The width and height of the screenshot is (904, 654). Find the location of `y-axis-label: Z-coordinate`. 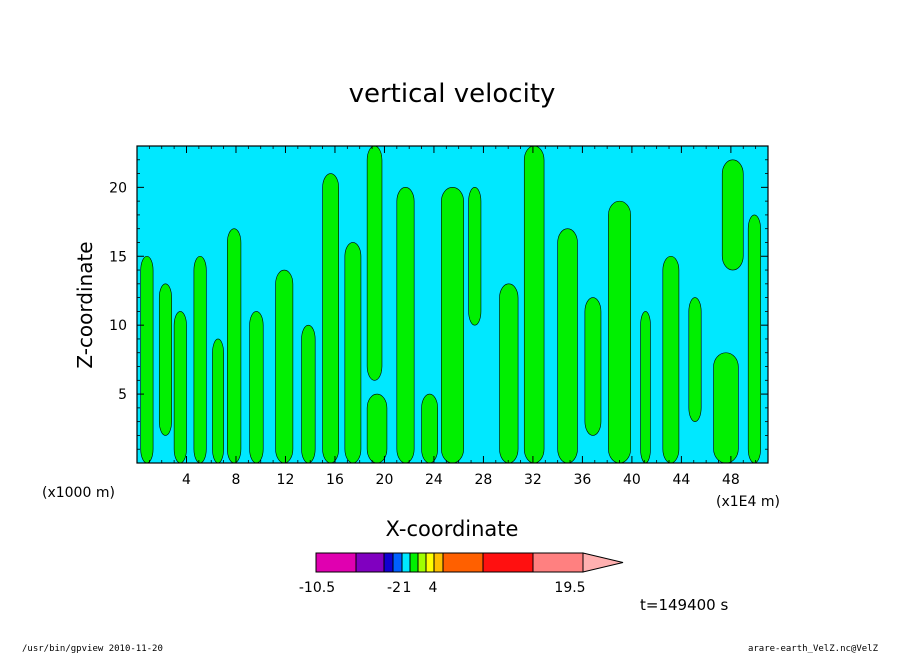

y-axis-label: Z-coordinate is located at coordinates (85, 304).